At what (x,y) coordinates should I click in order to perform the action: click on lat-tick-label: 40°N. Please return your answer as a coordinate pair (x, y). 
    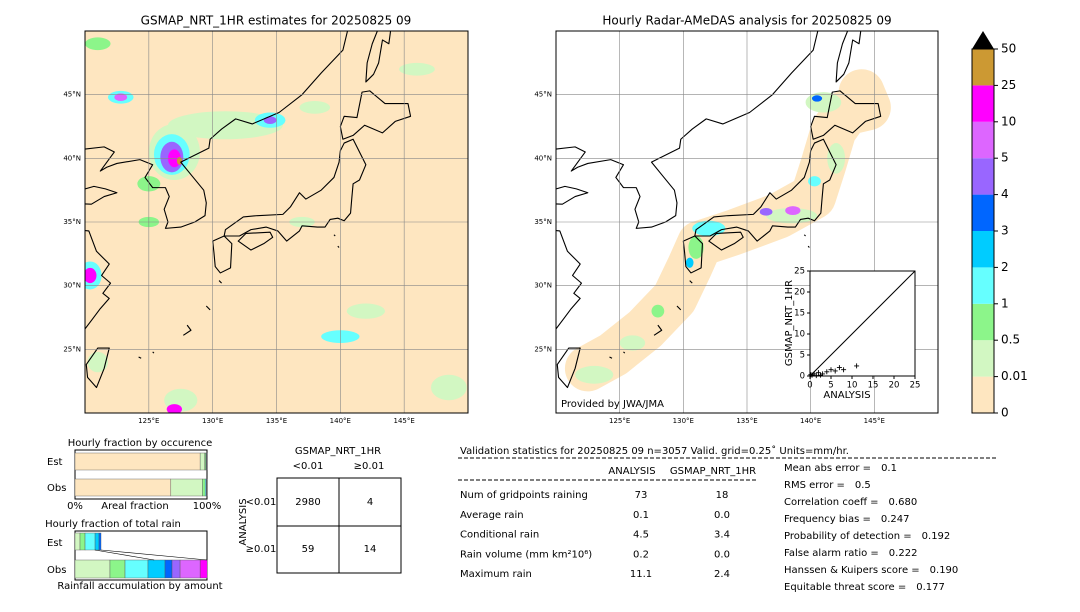
    Looking at the image, I should click on (72, 158).